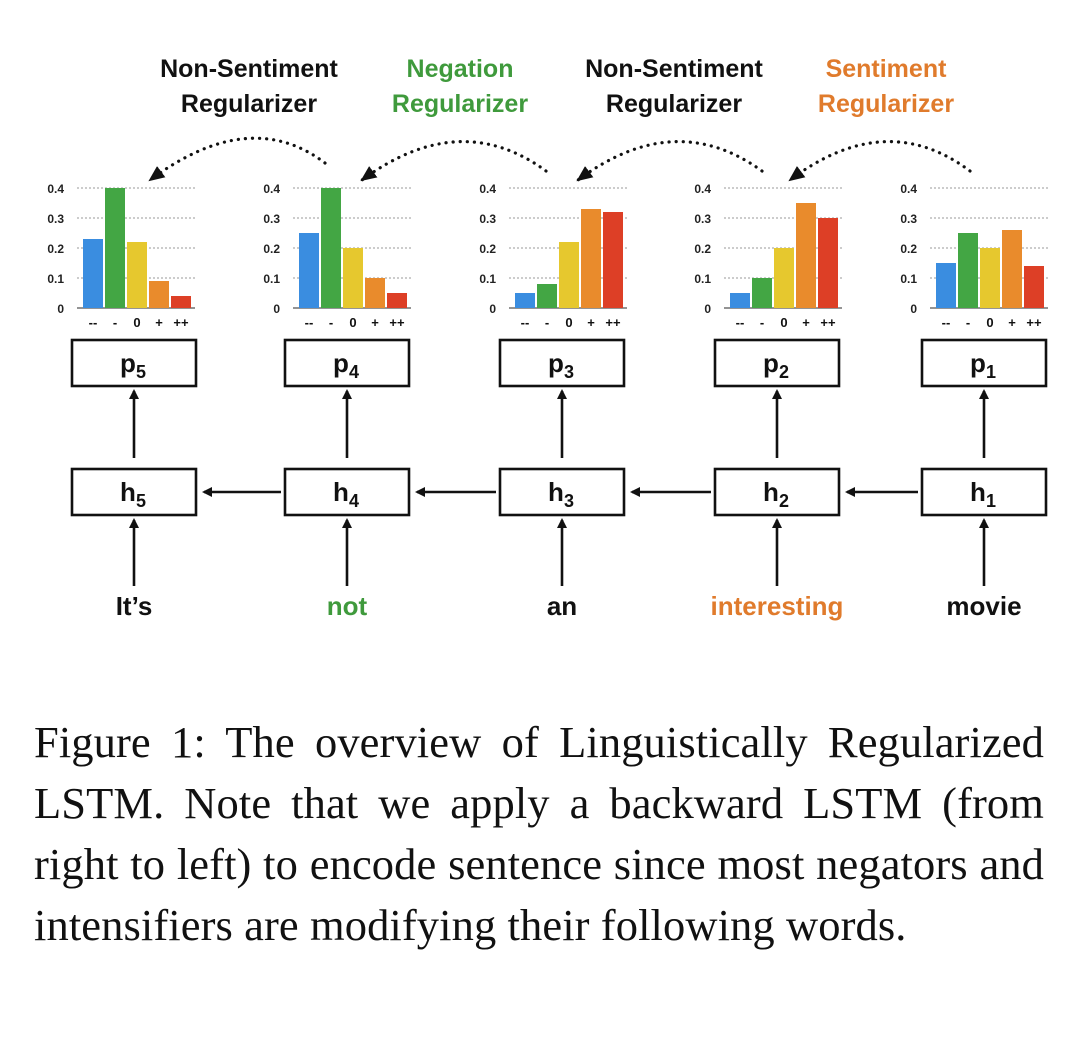 This screenshot has width=1092, height=1044. I want to click on input-word: movie, so click(983, 606).